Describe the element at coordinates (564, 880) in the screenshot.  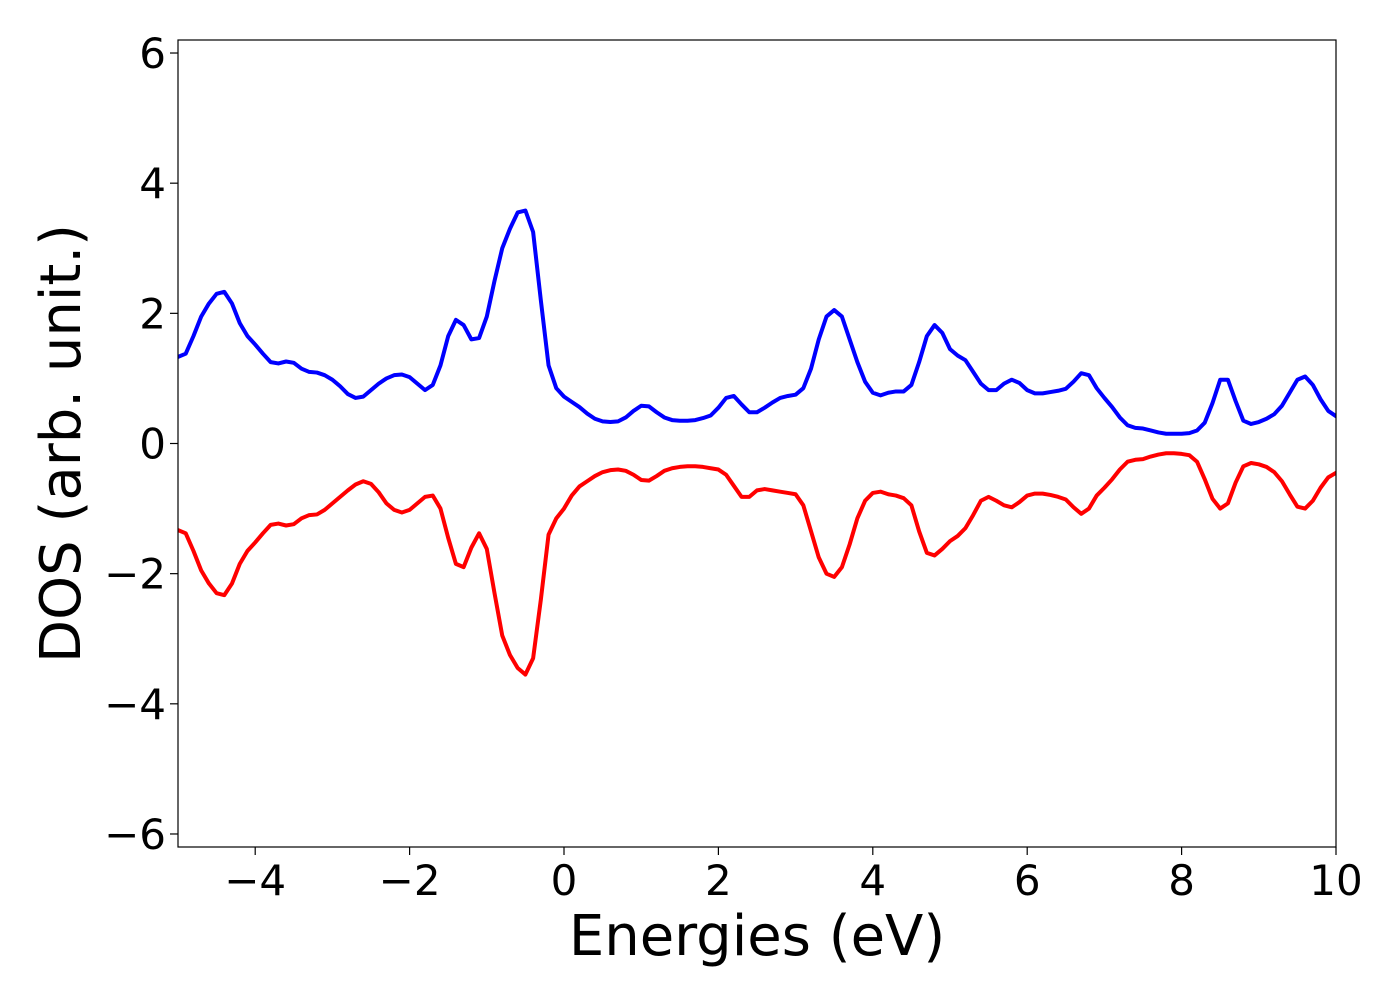
I see `x-tick-label: 0` at that location.